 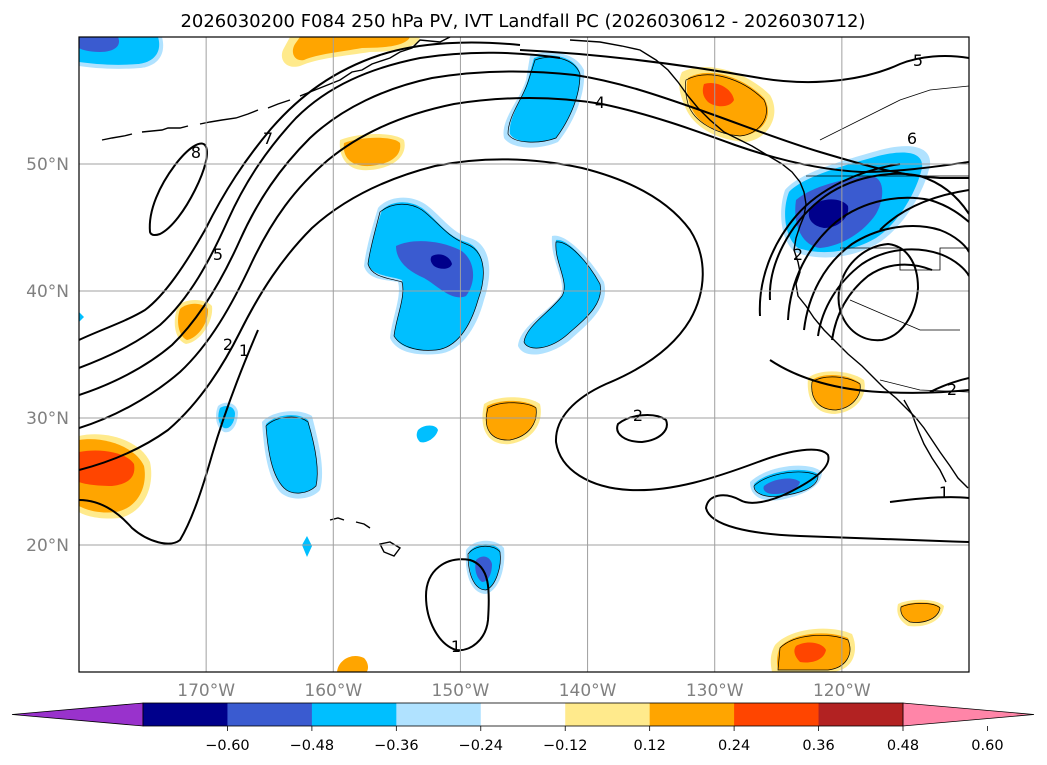 What do you see at coordinates (292, 455) in the screenshot?
I see `anomaly-subtropical-west` at bounding box center [292, 455].